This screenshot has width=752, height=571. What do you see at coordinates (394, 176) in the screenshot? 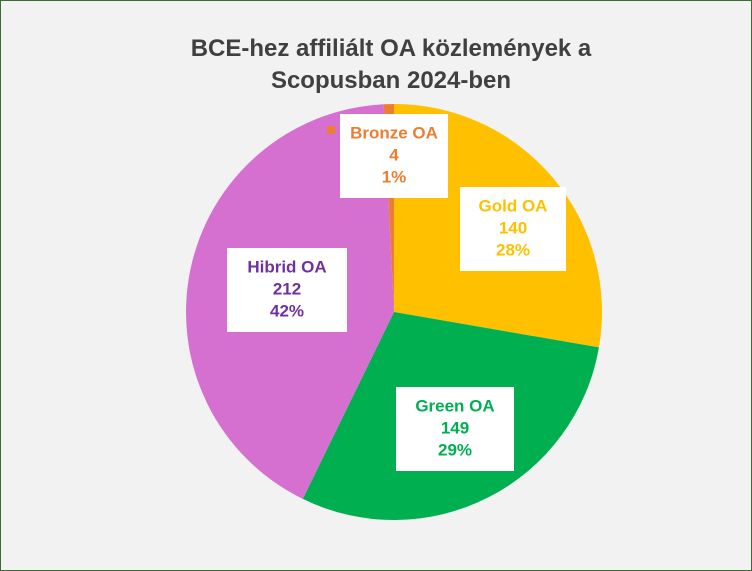
I see `percent-label: 1%` at bounding box center [394, 176].